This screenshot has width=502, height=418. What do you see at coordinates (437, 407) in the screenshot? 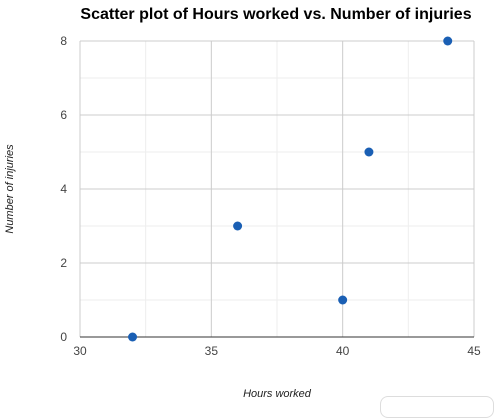
I see `corner-panel` at bounding box center [437, 407].